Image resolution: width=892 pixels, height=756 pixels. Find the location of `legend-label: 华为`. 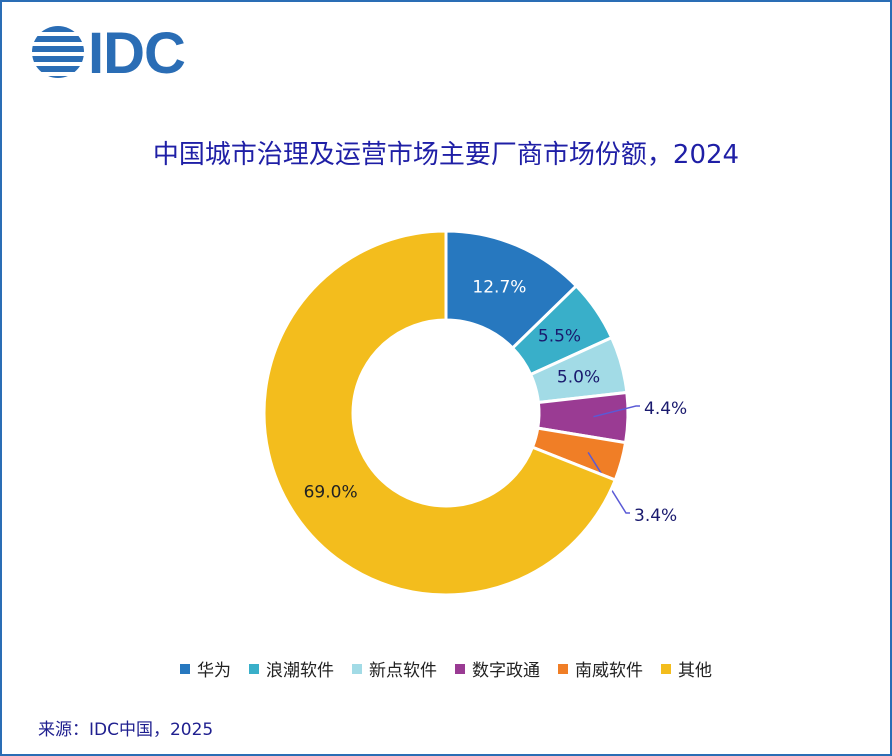

legend-label: 华为 is located at coordinates (214, 671).